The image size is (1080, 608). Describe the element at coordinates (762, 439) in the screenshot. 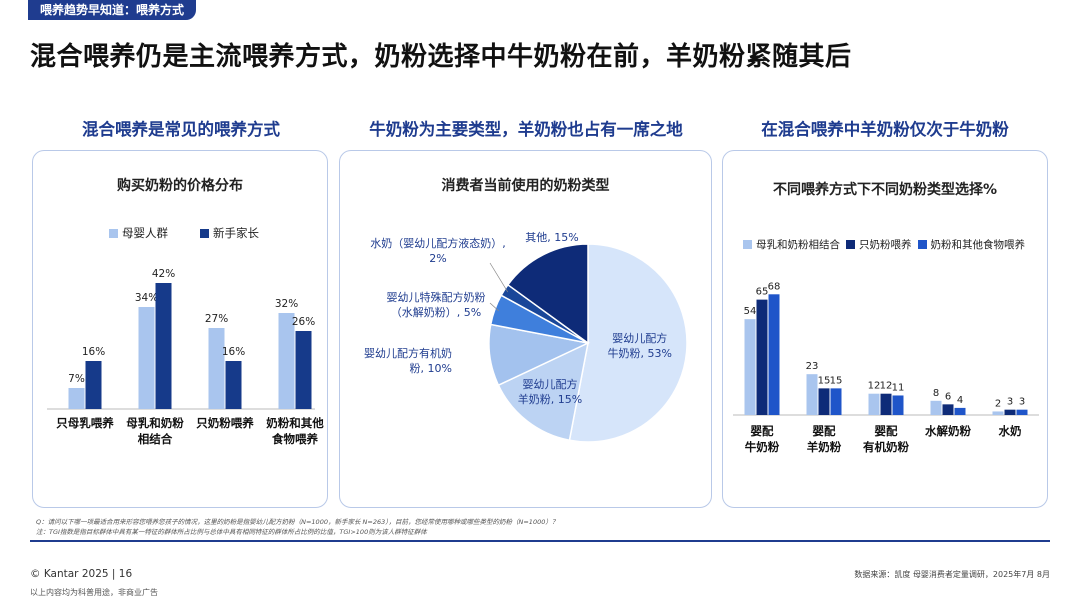

I see `category-label: 婴配牛奶粉` at that location.